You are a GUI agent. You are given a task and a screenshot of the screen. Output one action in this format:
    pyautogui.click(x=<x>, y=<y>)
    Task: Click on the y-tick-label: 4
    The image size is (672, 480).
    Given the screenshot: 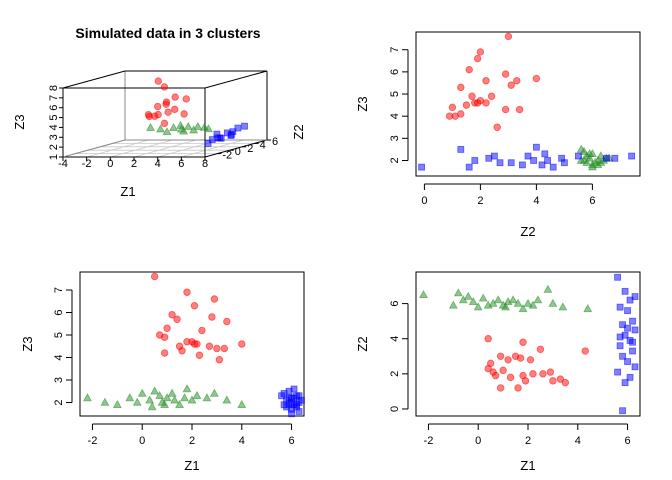 What is the action you would take?
    pyautogui.click(x=59, y=357)
    